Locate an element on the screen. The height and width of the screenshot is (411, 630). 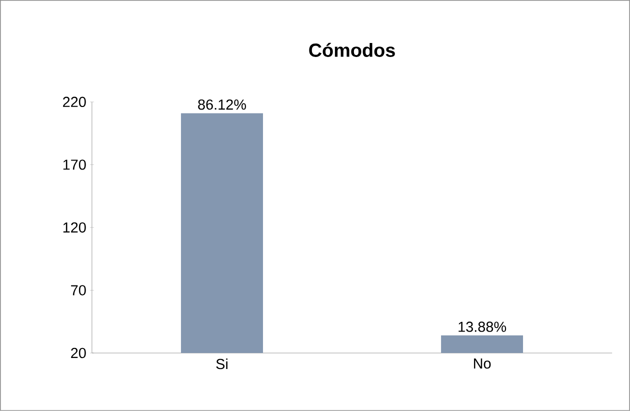
y-tick-label: 70 is located at coordinates (78, 290).